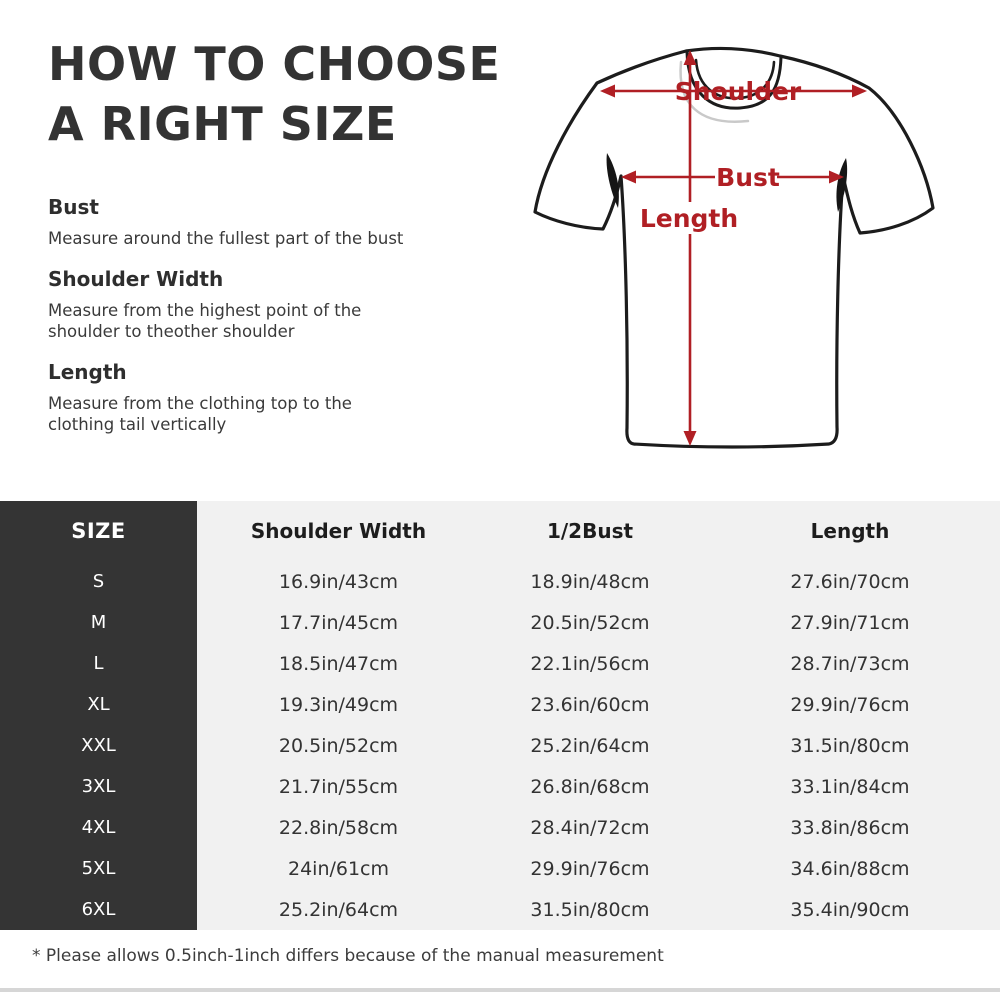 The image size is (1000, 1000). I want to click on shoulder-width-cell: 20.5in/52cm, so click(338, 745).